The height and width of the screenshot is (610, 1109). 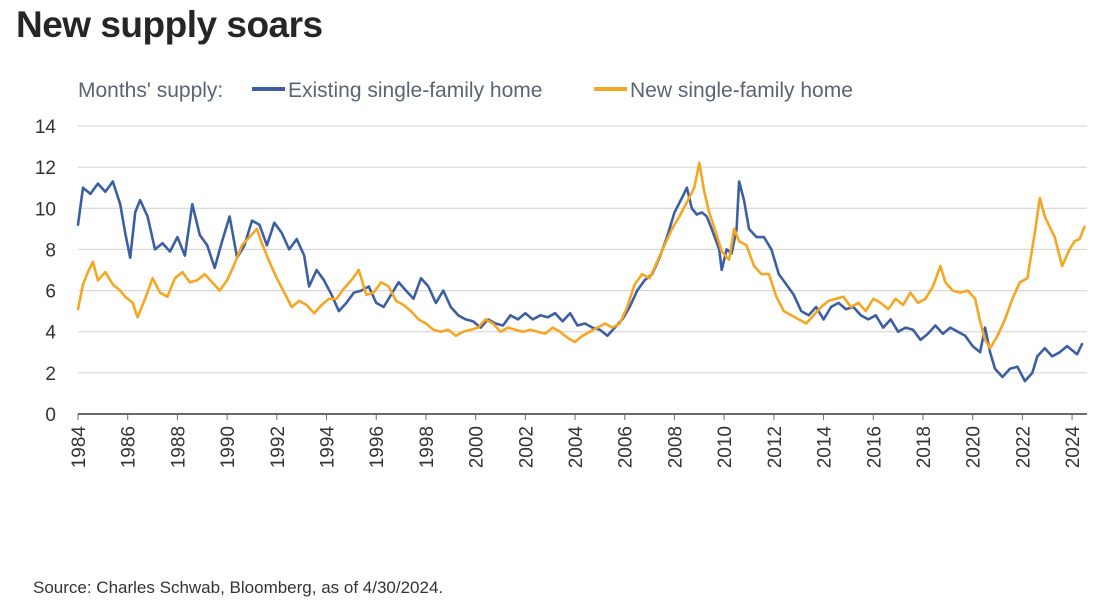 What do you see at coordinates (45, 168) in the screenshot?
I see `y-tick-label: 12` at bounding box center [45, 168].